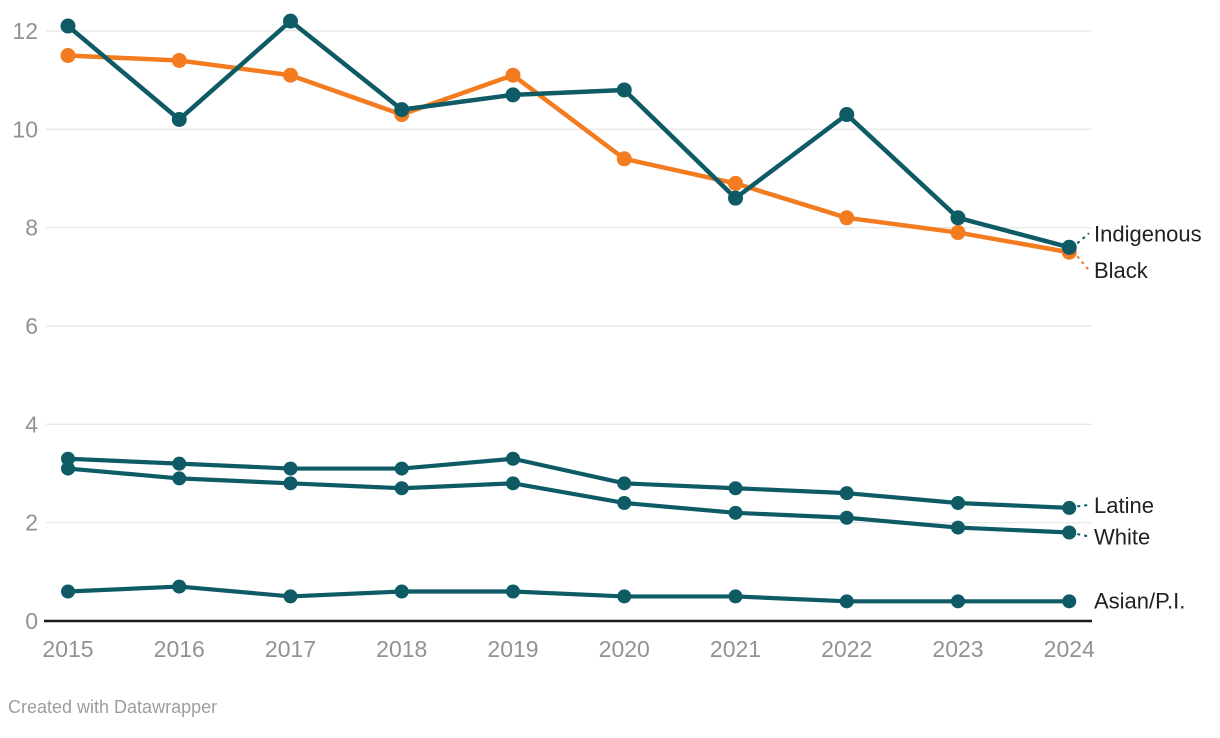  I want to click on y-axis-labels-group: 0 2 4 6 8 10 12, so click(25, 326).